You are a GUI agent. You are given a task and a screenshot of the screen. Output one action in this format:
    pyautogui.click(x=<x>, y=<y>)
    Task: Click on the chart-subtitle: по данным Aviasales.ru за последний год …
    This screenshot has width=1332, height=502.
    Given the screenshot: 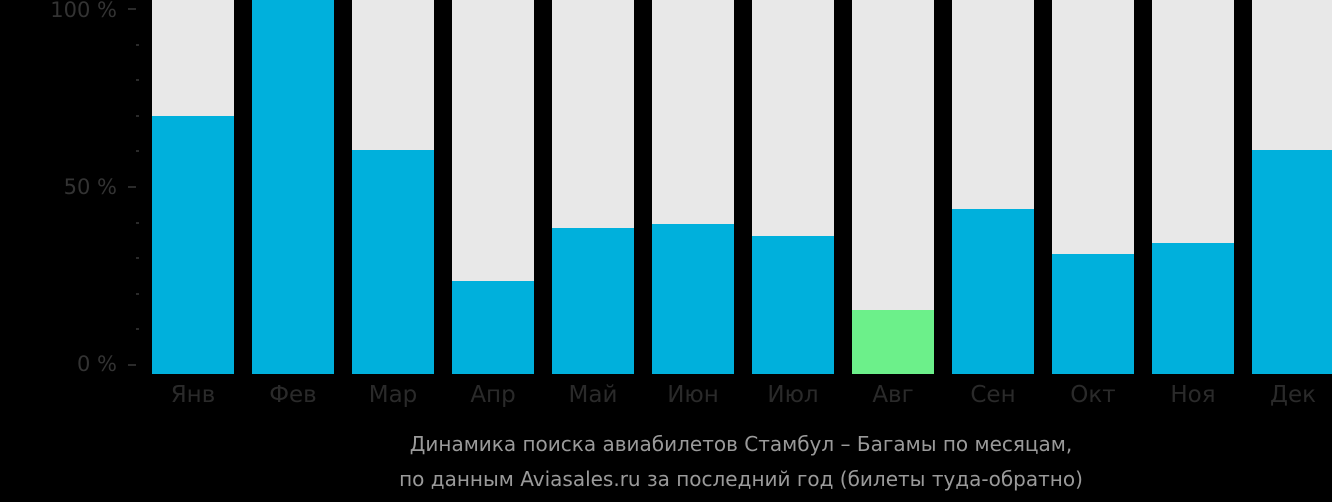 What is the action you would take?
    pyautogui.click(x=741, y=479)
    